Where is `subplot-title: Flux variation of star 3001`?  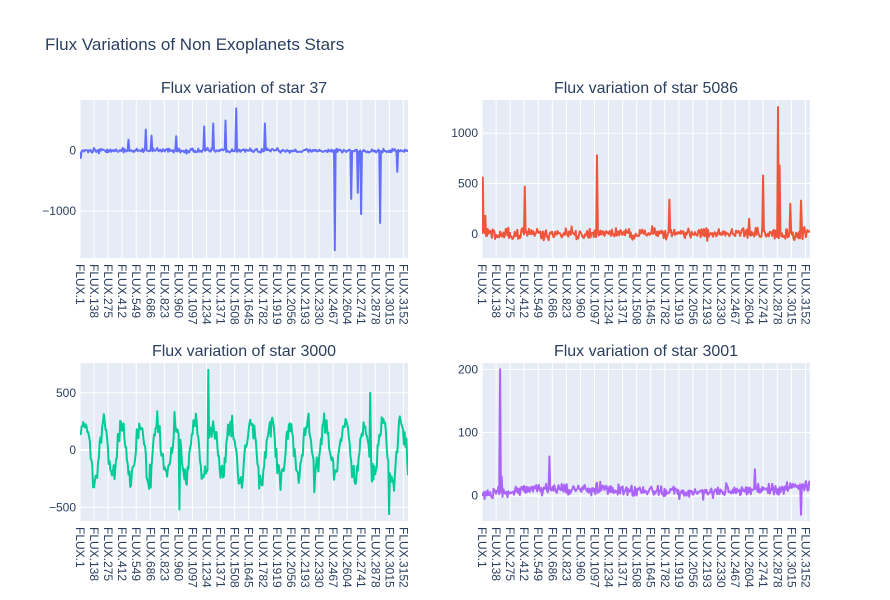
subplot-title: Flux variation of star 3001 is located at coordinates (646, 351).